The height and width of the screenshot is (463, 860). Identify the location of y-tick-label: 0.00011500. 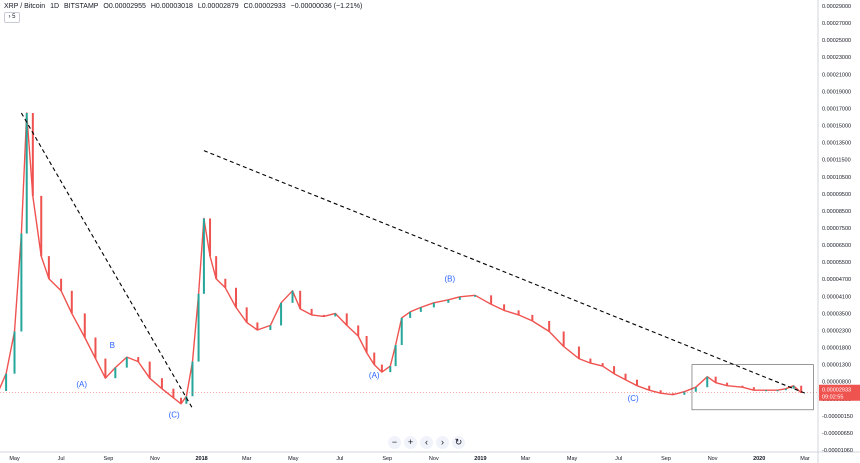
(836, 161).